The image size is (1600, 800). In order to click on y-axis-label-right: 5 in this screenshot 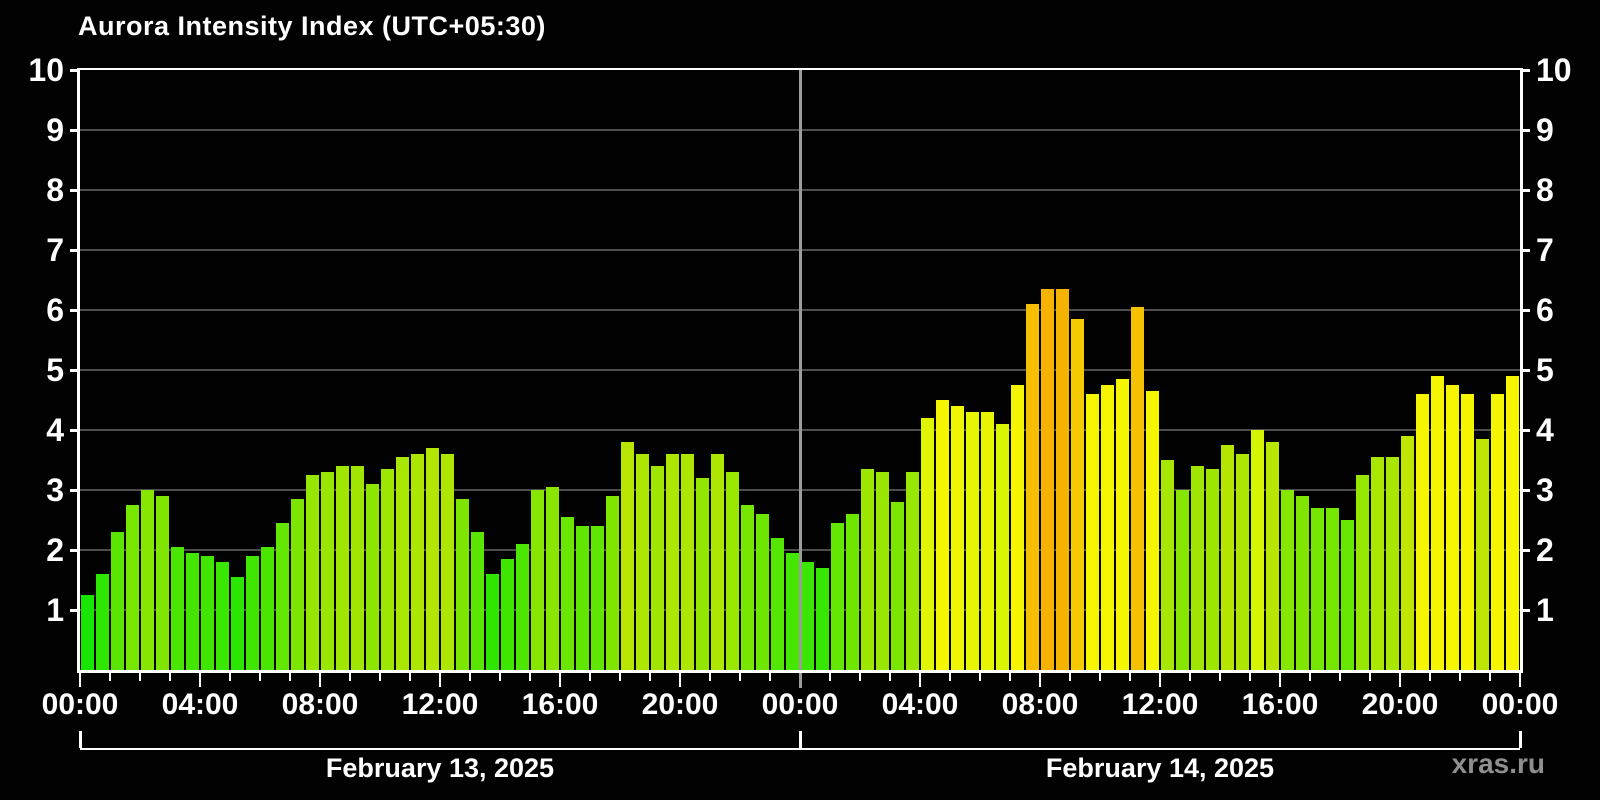, I will do `click(1545, 370)`.